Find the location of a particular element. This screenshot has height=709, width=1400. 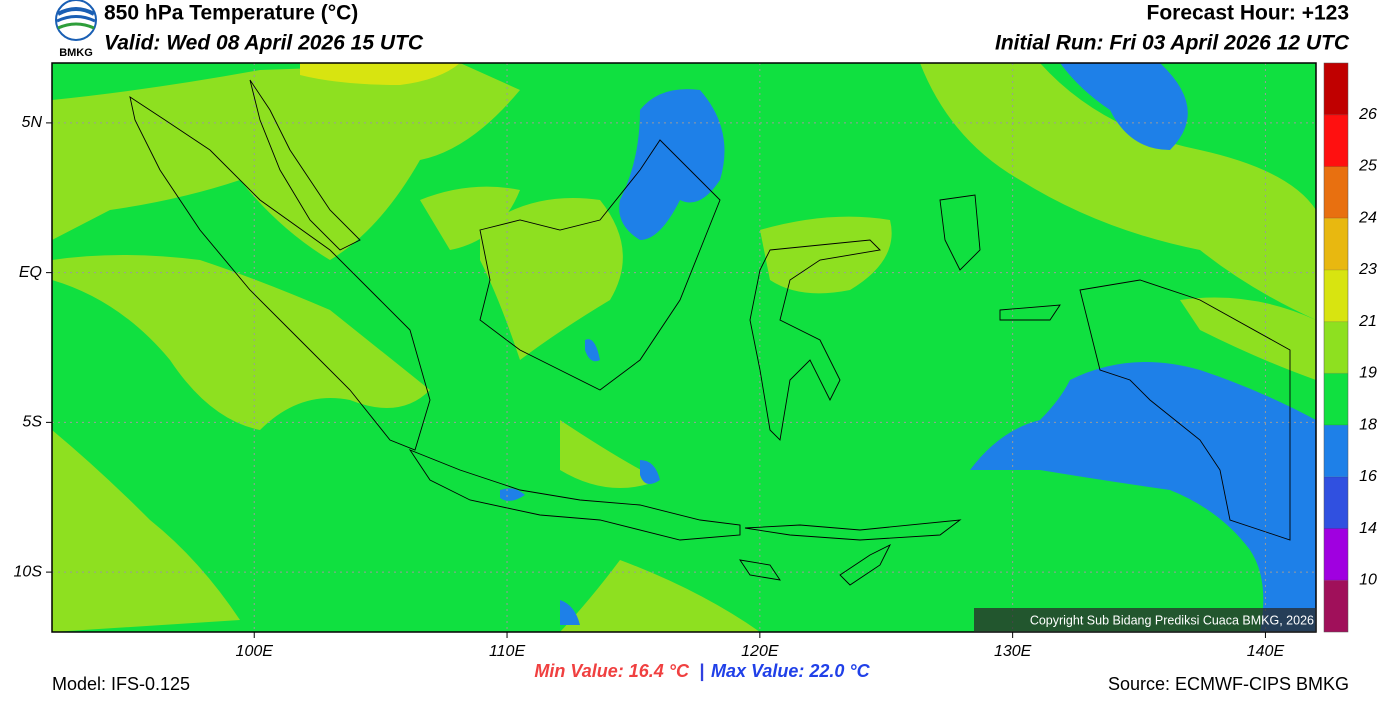

colorbar-frame is located at coordinates (1336, 347).